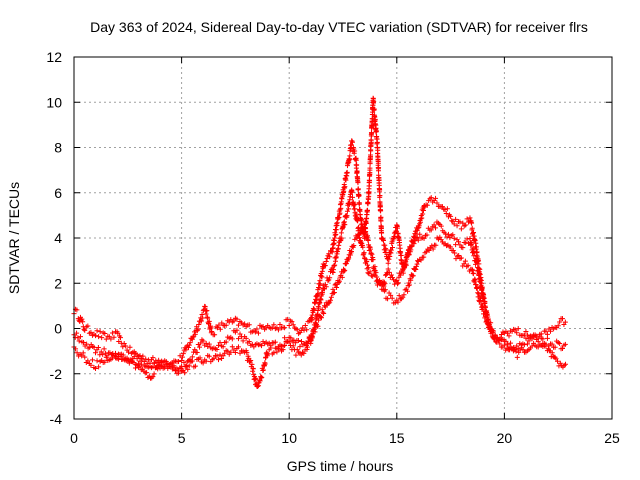 This screenshot has width=640, height=480. Describe the element at coordinates (505, 438) in the screenshot. I see `x-tick-label: 20` at that location.